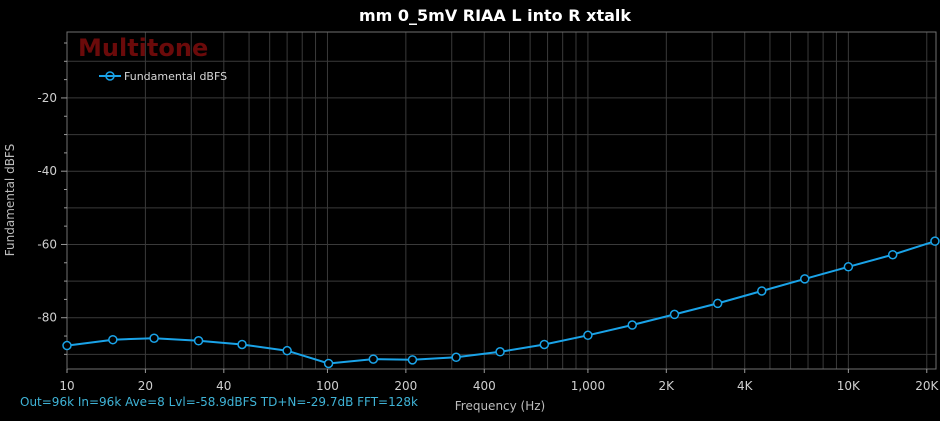 This screenshot has height=421, width=940. What do you see at coordinates (10, 200) in the screenshot?
I see `y-axis-label: Fundamental dBFS` at bounding box center [10, 200].